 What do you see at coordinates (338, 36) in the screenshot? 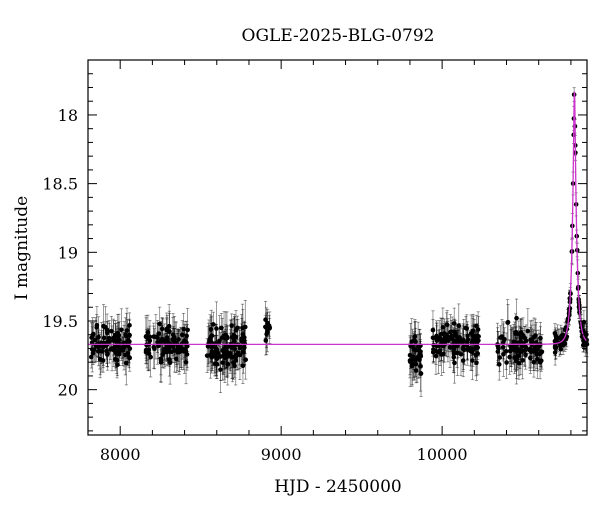
I see `chart-title: OGLE-2025-BLG-0792` at bounding box center [338, 36].